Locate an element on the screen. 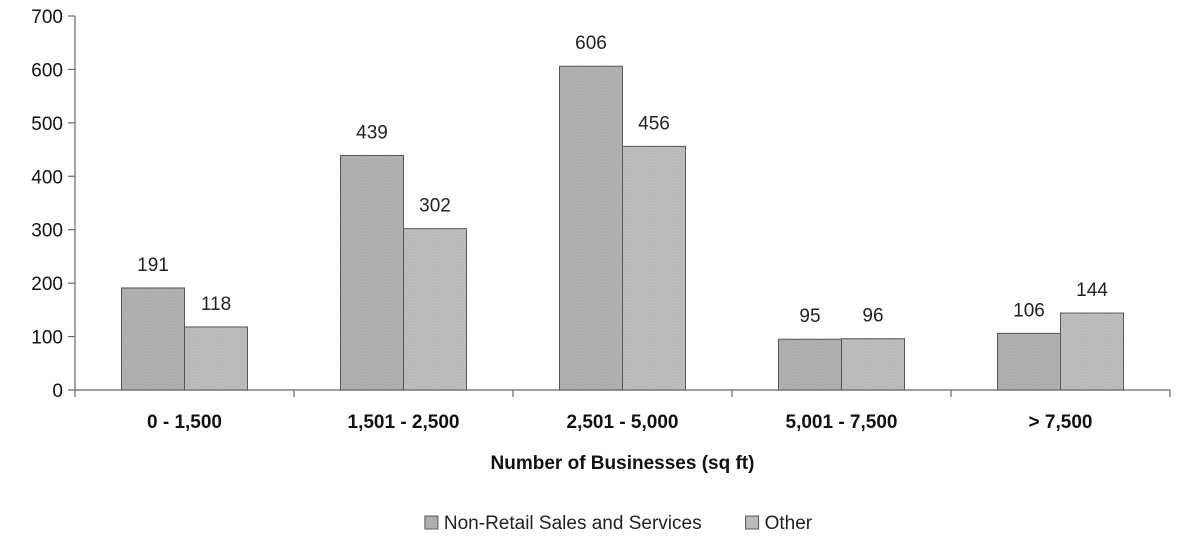 Image resolution: width=1187 pixels, height=544 pixels. y-tick-label: 300 is located at coordinates (47, 231).